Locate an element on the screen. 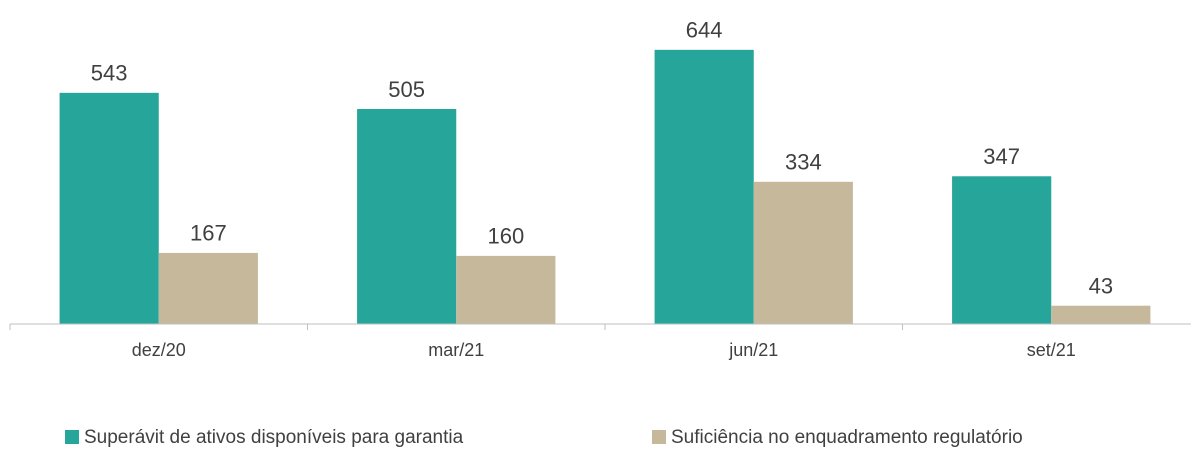 This screenshot has height=450, width=1191. value-label: 43 is located at coordinates (1101, 286).